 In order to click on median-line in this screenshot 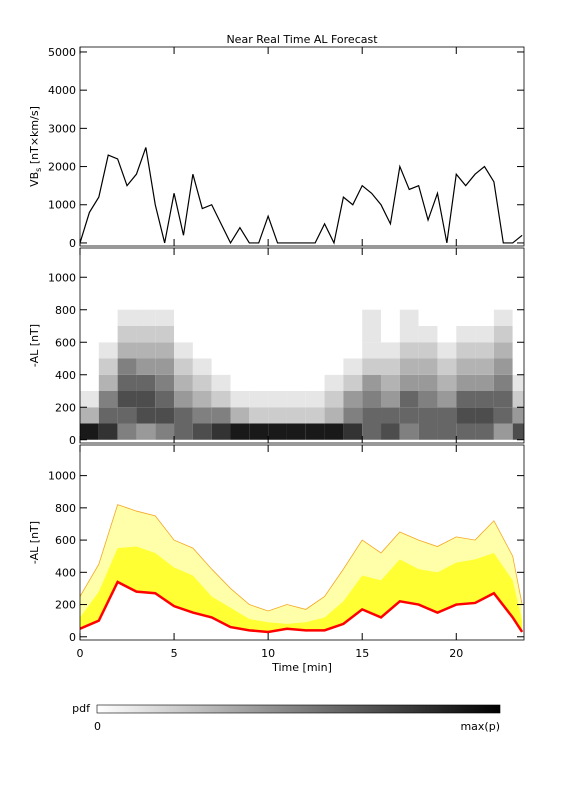, I will do `click(302, 607)`.